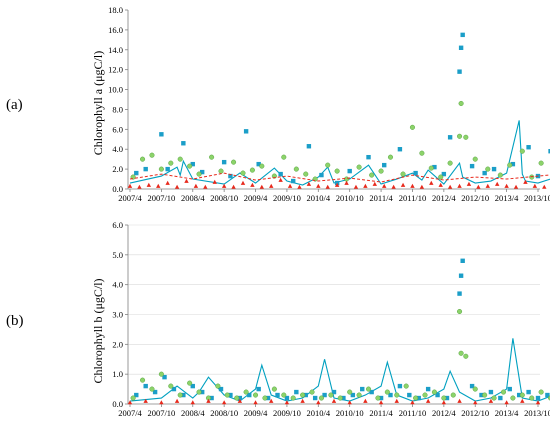  What do you see at coordinates (318, 413) in the screenshot?
I see `x-tick-label: 2010/4` at bounding box center [318, 413].